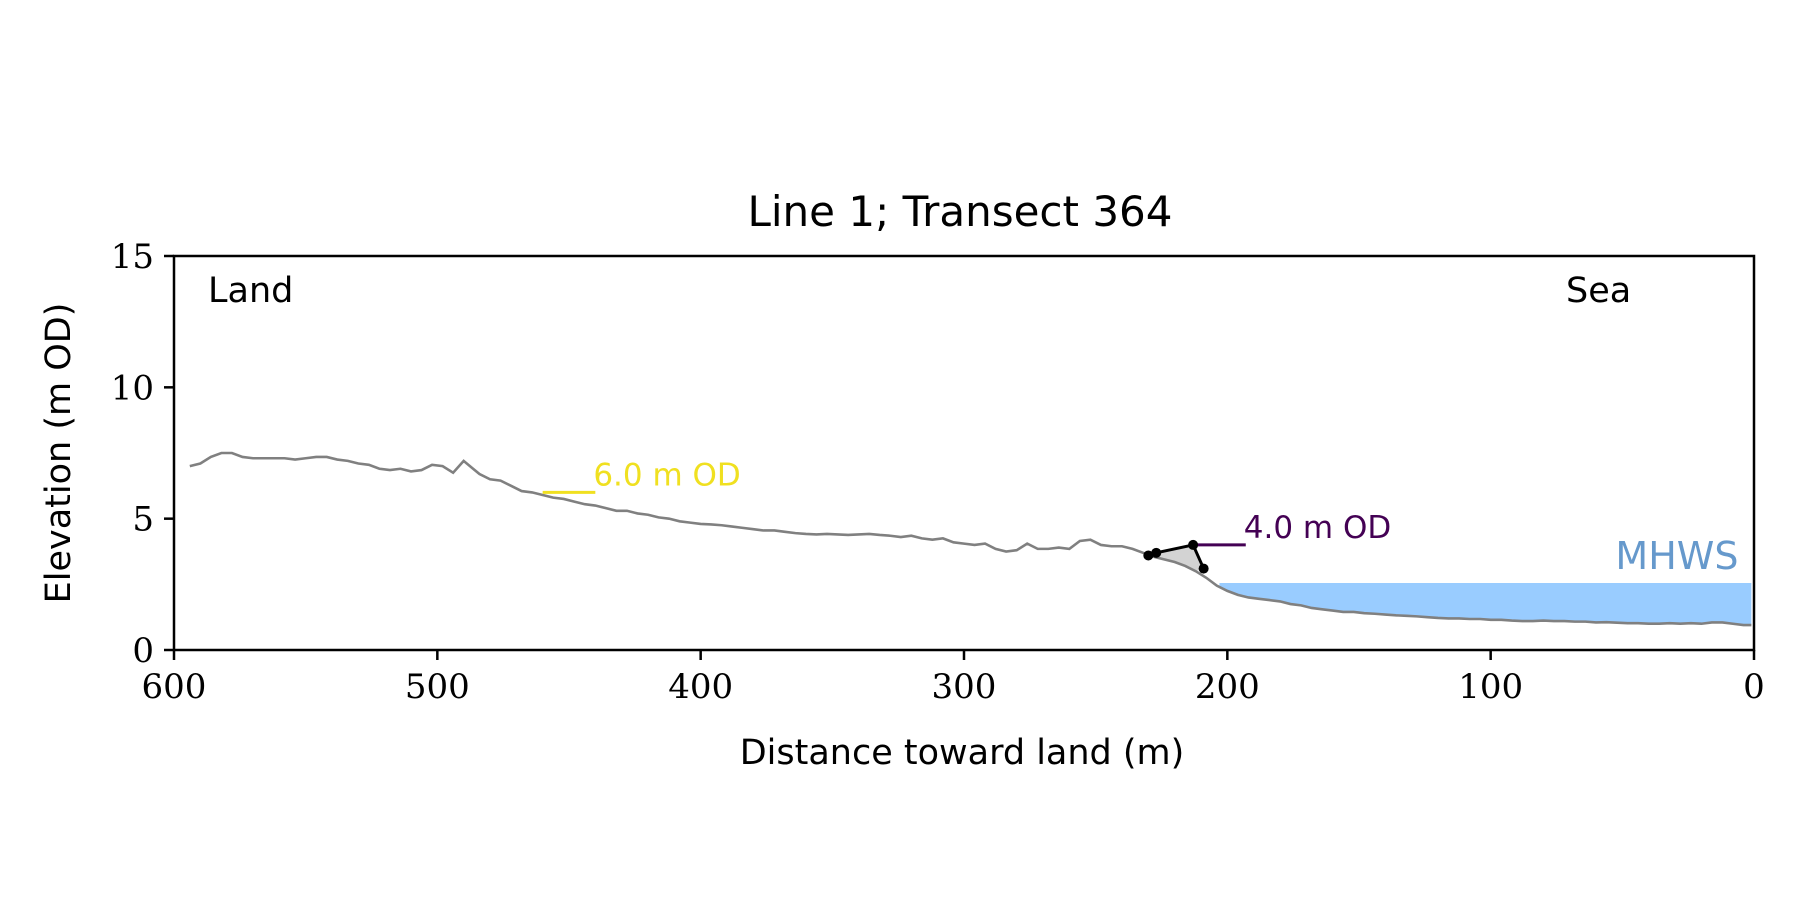  What do you see at coordinates (174, 687) in the screenshot?
I see `x-tick-label-600: 600` at bounding box center [174, 687].